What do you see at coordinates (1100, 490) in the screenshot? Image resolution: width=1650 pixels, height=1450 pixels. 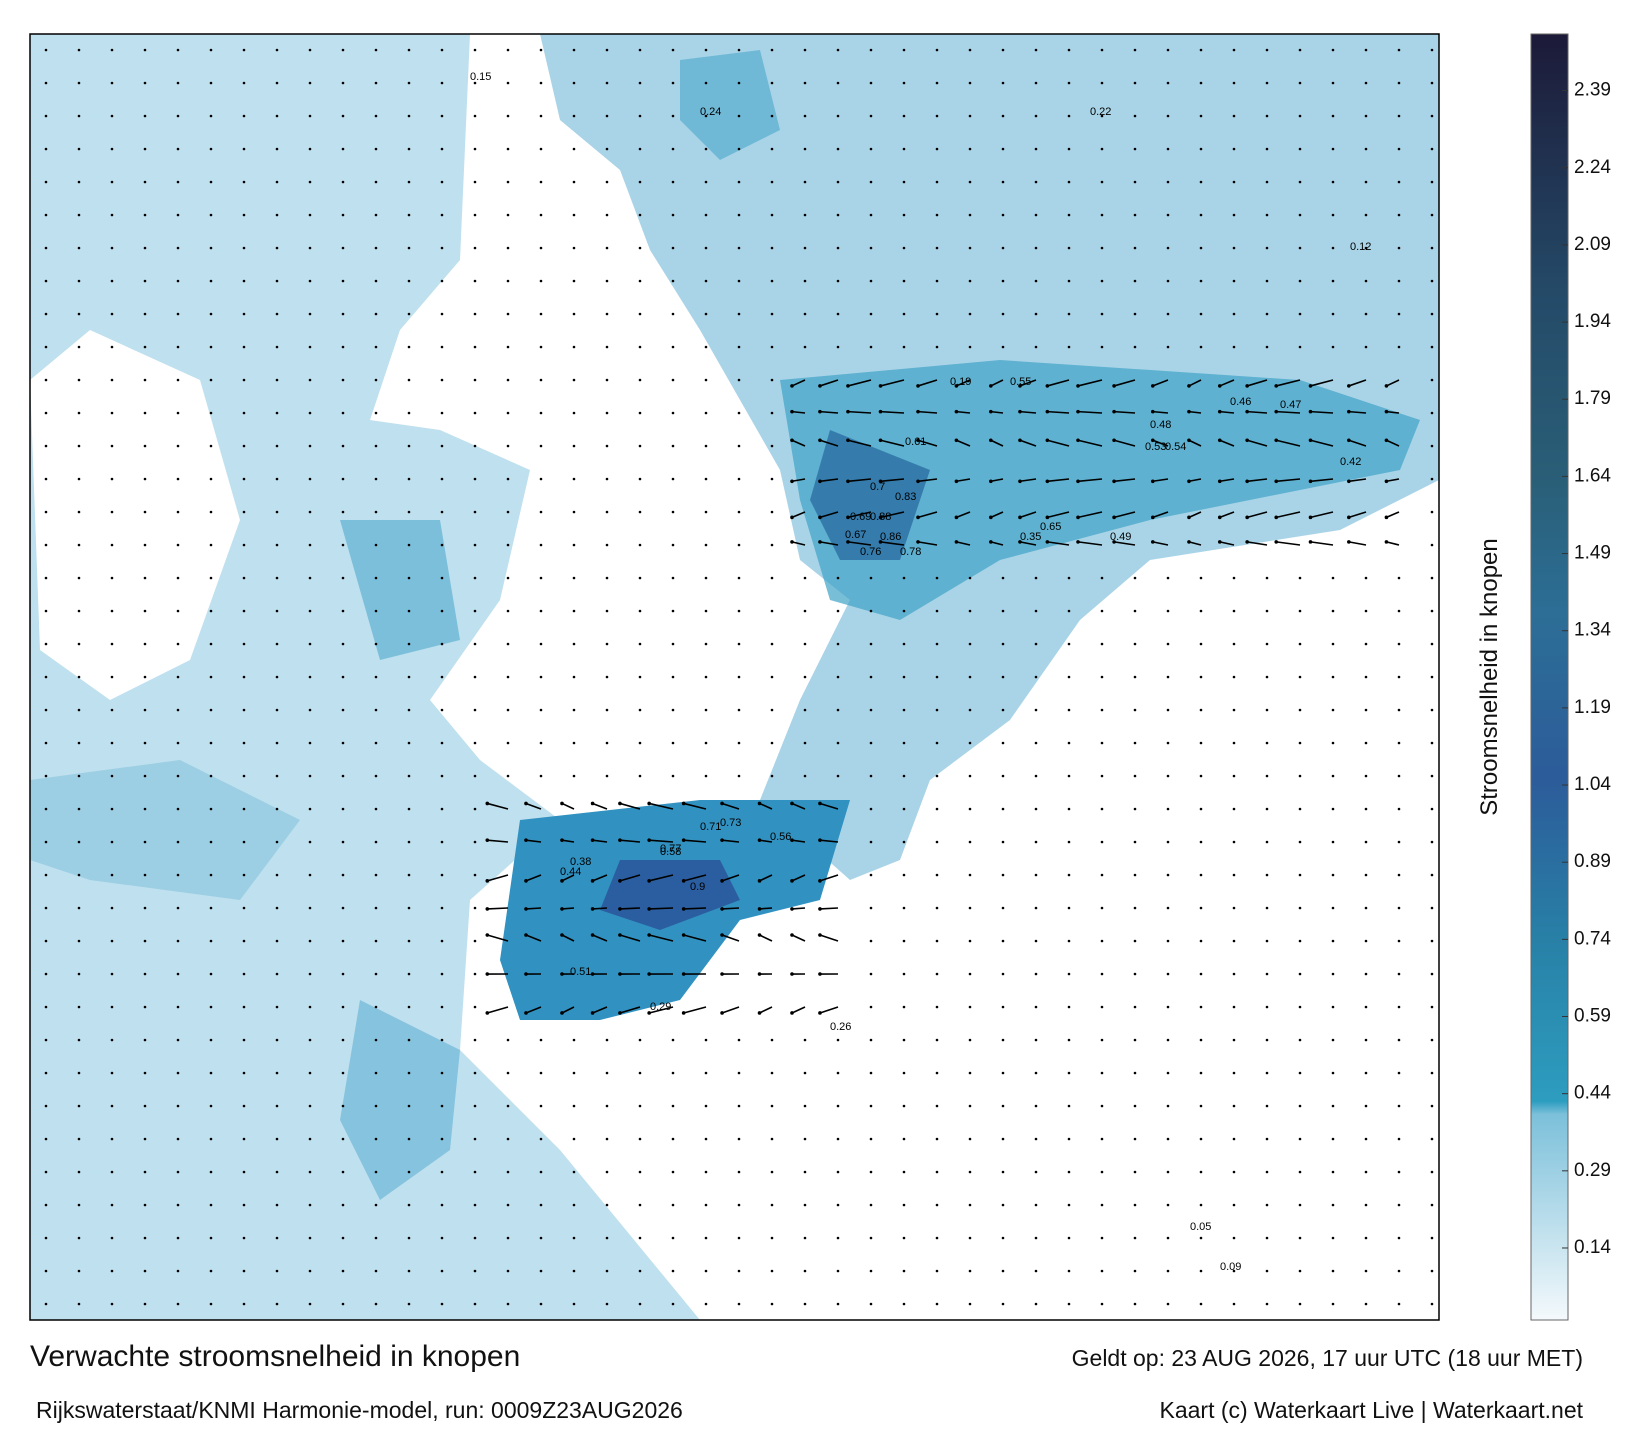 I see `water-fast` at bounding box center [1100, 490].